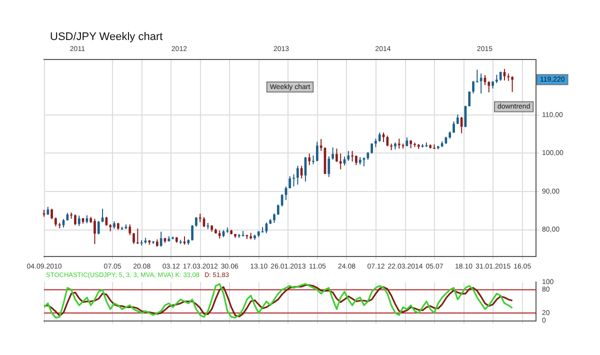 The image size is (600, 355). What do you see at coordinates (106, 37) in the screenshot?
I see `chart-title: USD/JPY Weekly chart` at bounding box center [106, 37].